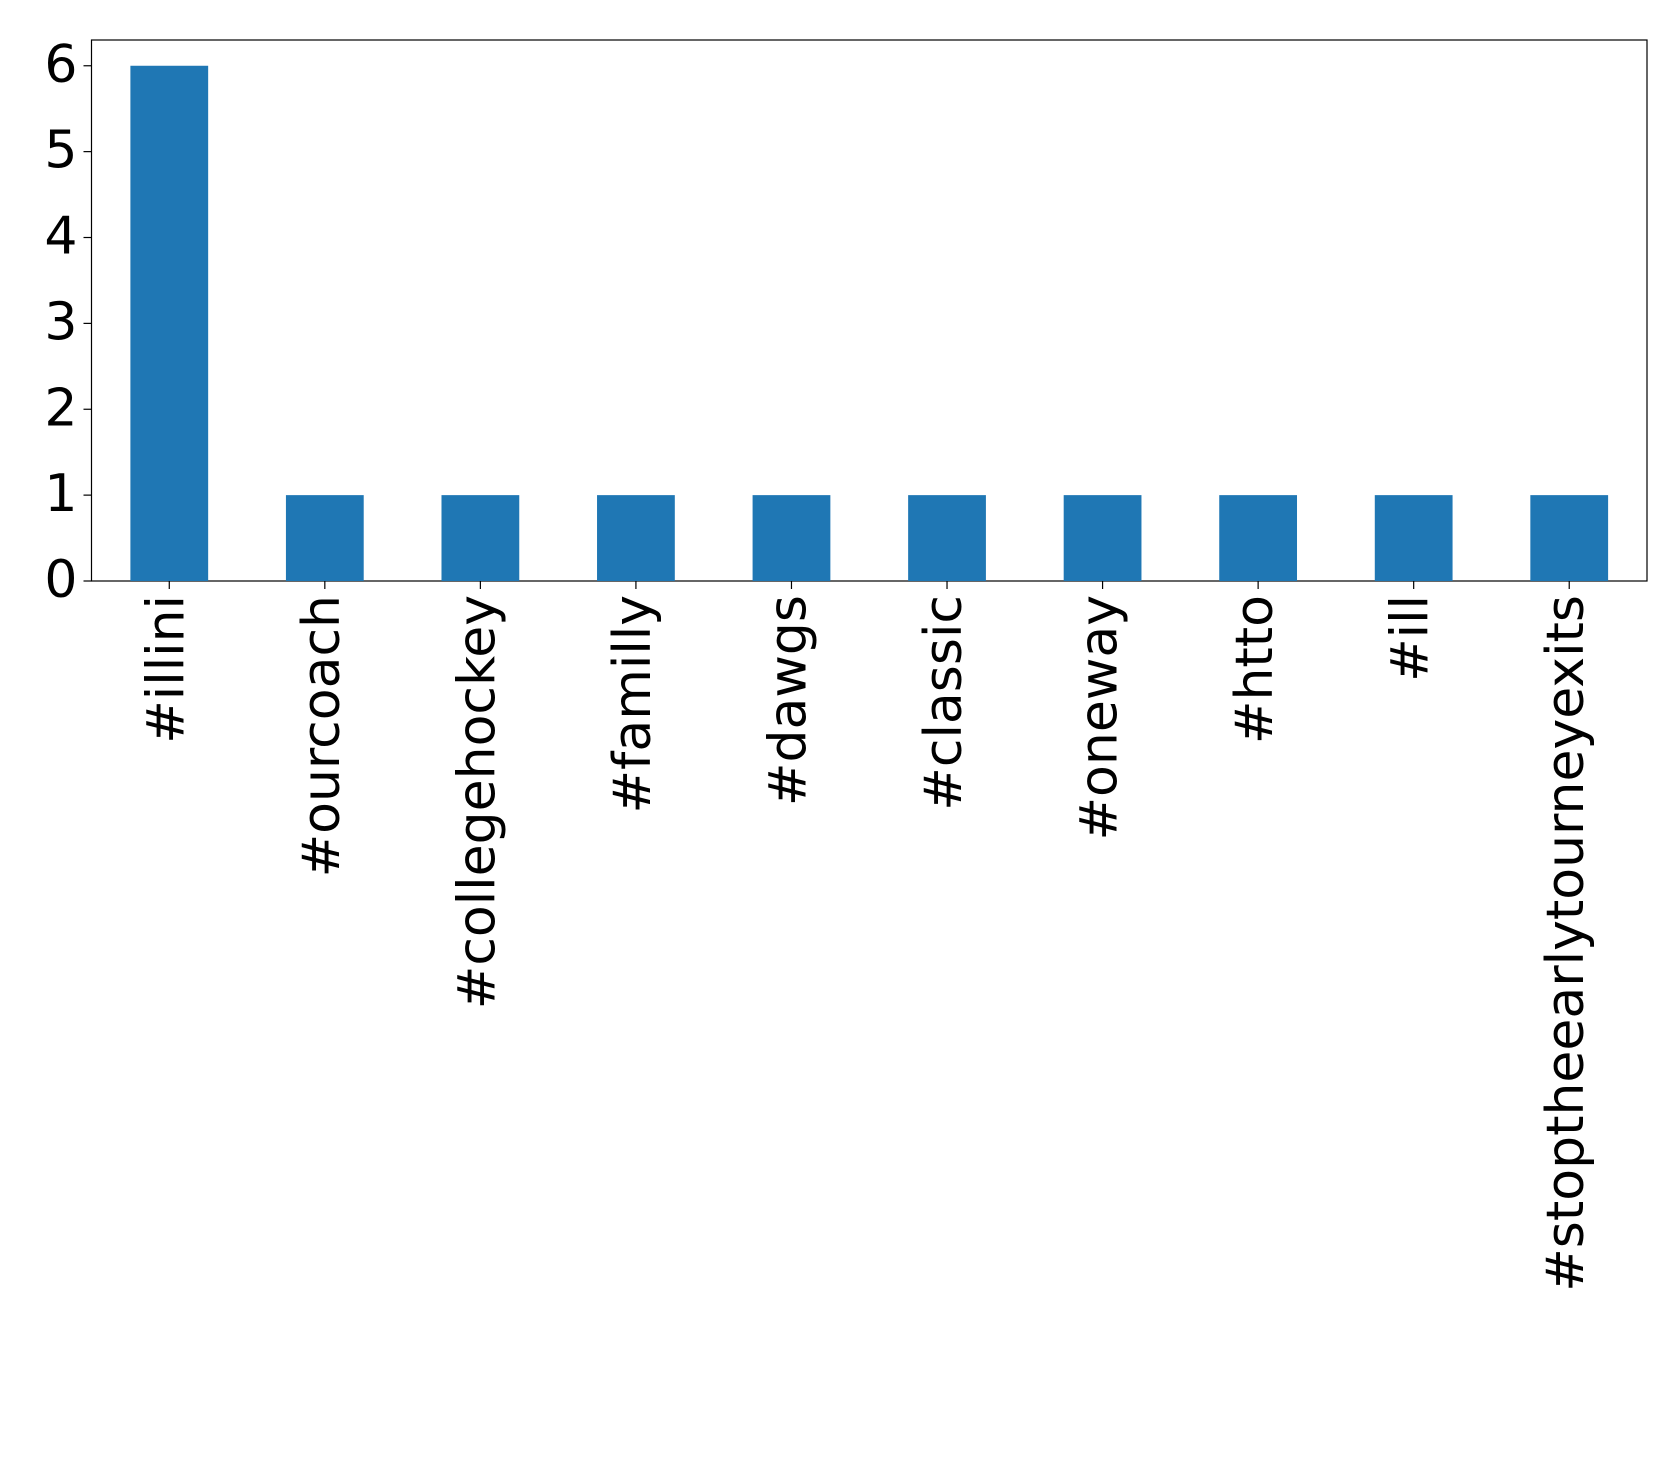 This screenshot has width=1679, height=1465. What do you see at coordinates (60, 322) in the screenshot?
I see `y-tick-label: 3` at bounding box center [60, 322].